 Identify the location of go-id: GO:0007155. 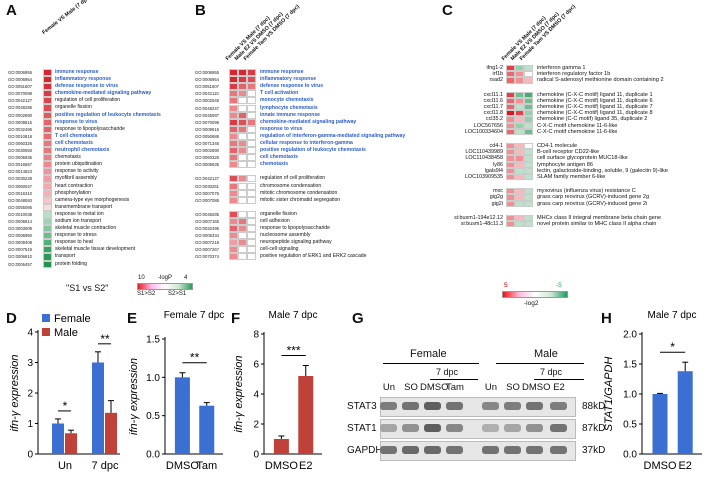
(207, 221).